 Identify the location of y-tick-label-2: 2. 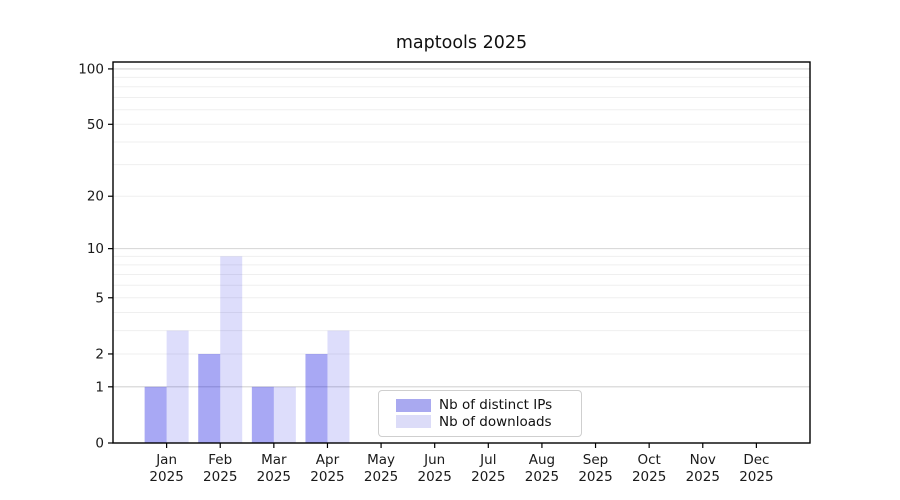
(99, 354).